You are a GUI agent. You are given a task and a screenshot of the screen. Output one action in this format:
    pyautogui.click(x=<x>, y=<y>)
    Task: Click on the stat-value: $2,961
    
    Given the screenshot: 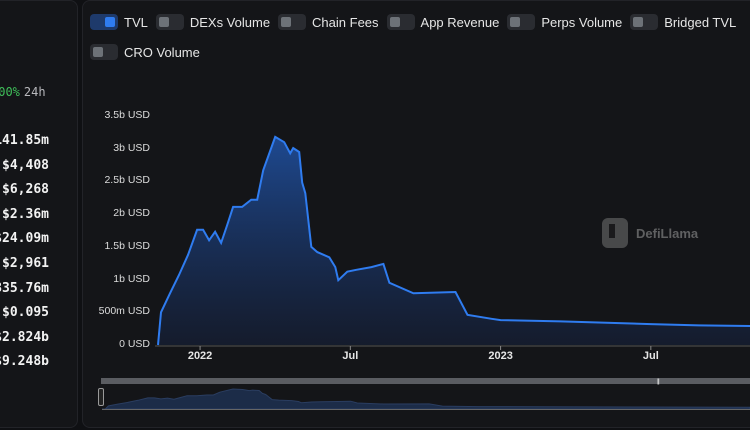 What is the action you would take?
    pyautogui.click(x=25, y=263)
    